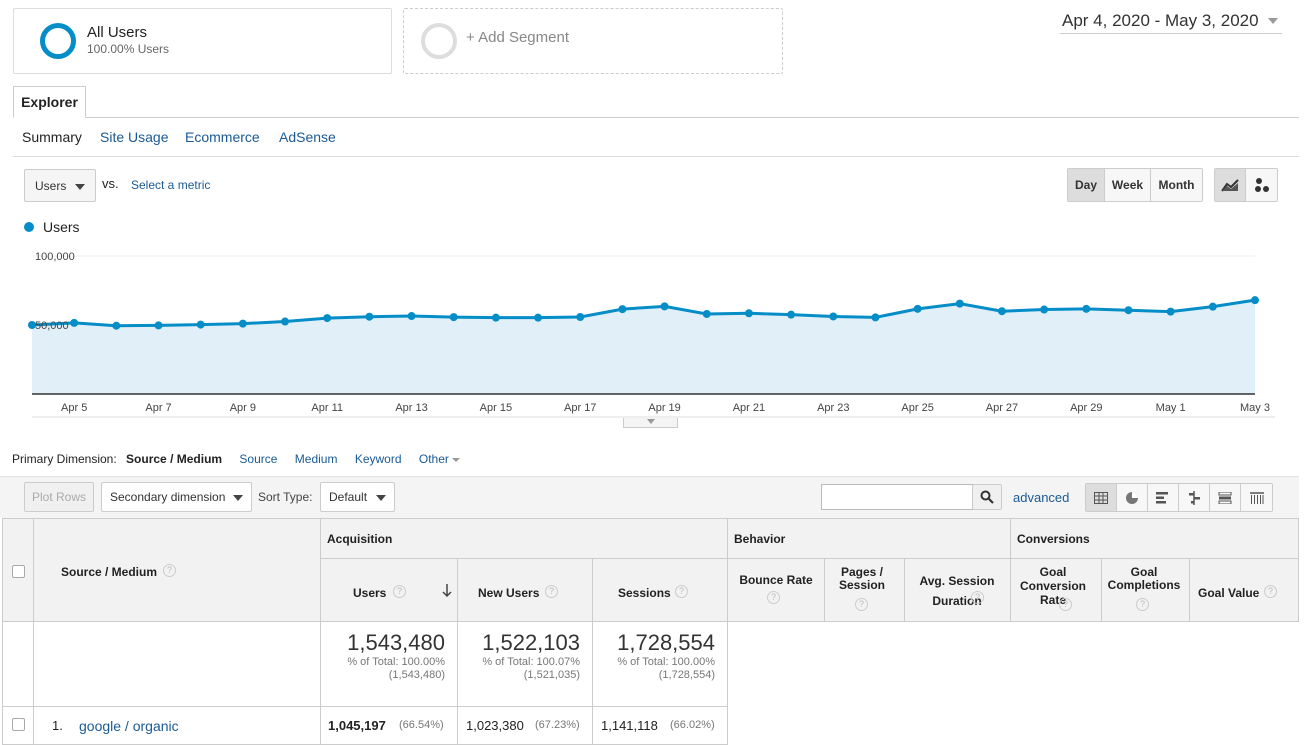 Image resolution: width=1313 pixels, height=745 pixels. What do you see at coordinates (307, 137) in the screenshot?
I see `subtab-adsense: AdSense` at bounding box center [307, 137].